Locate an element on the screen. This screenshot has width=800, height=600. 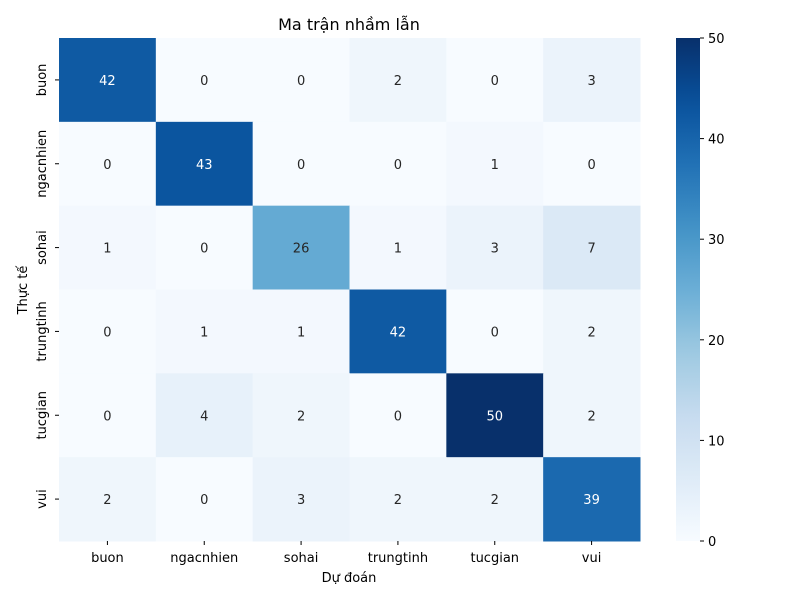
y-tick-label: buon is located at coordinates (42, 80).